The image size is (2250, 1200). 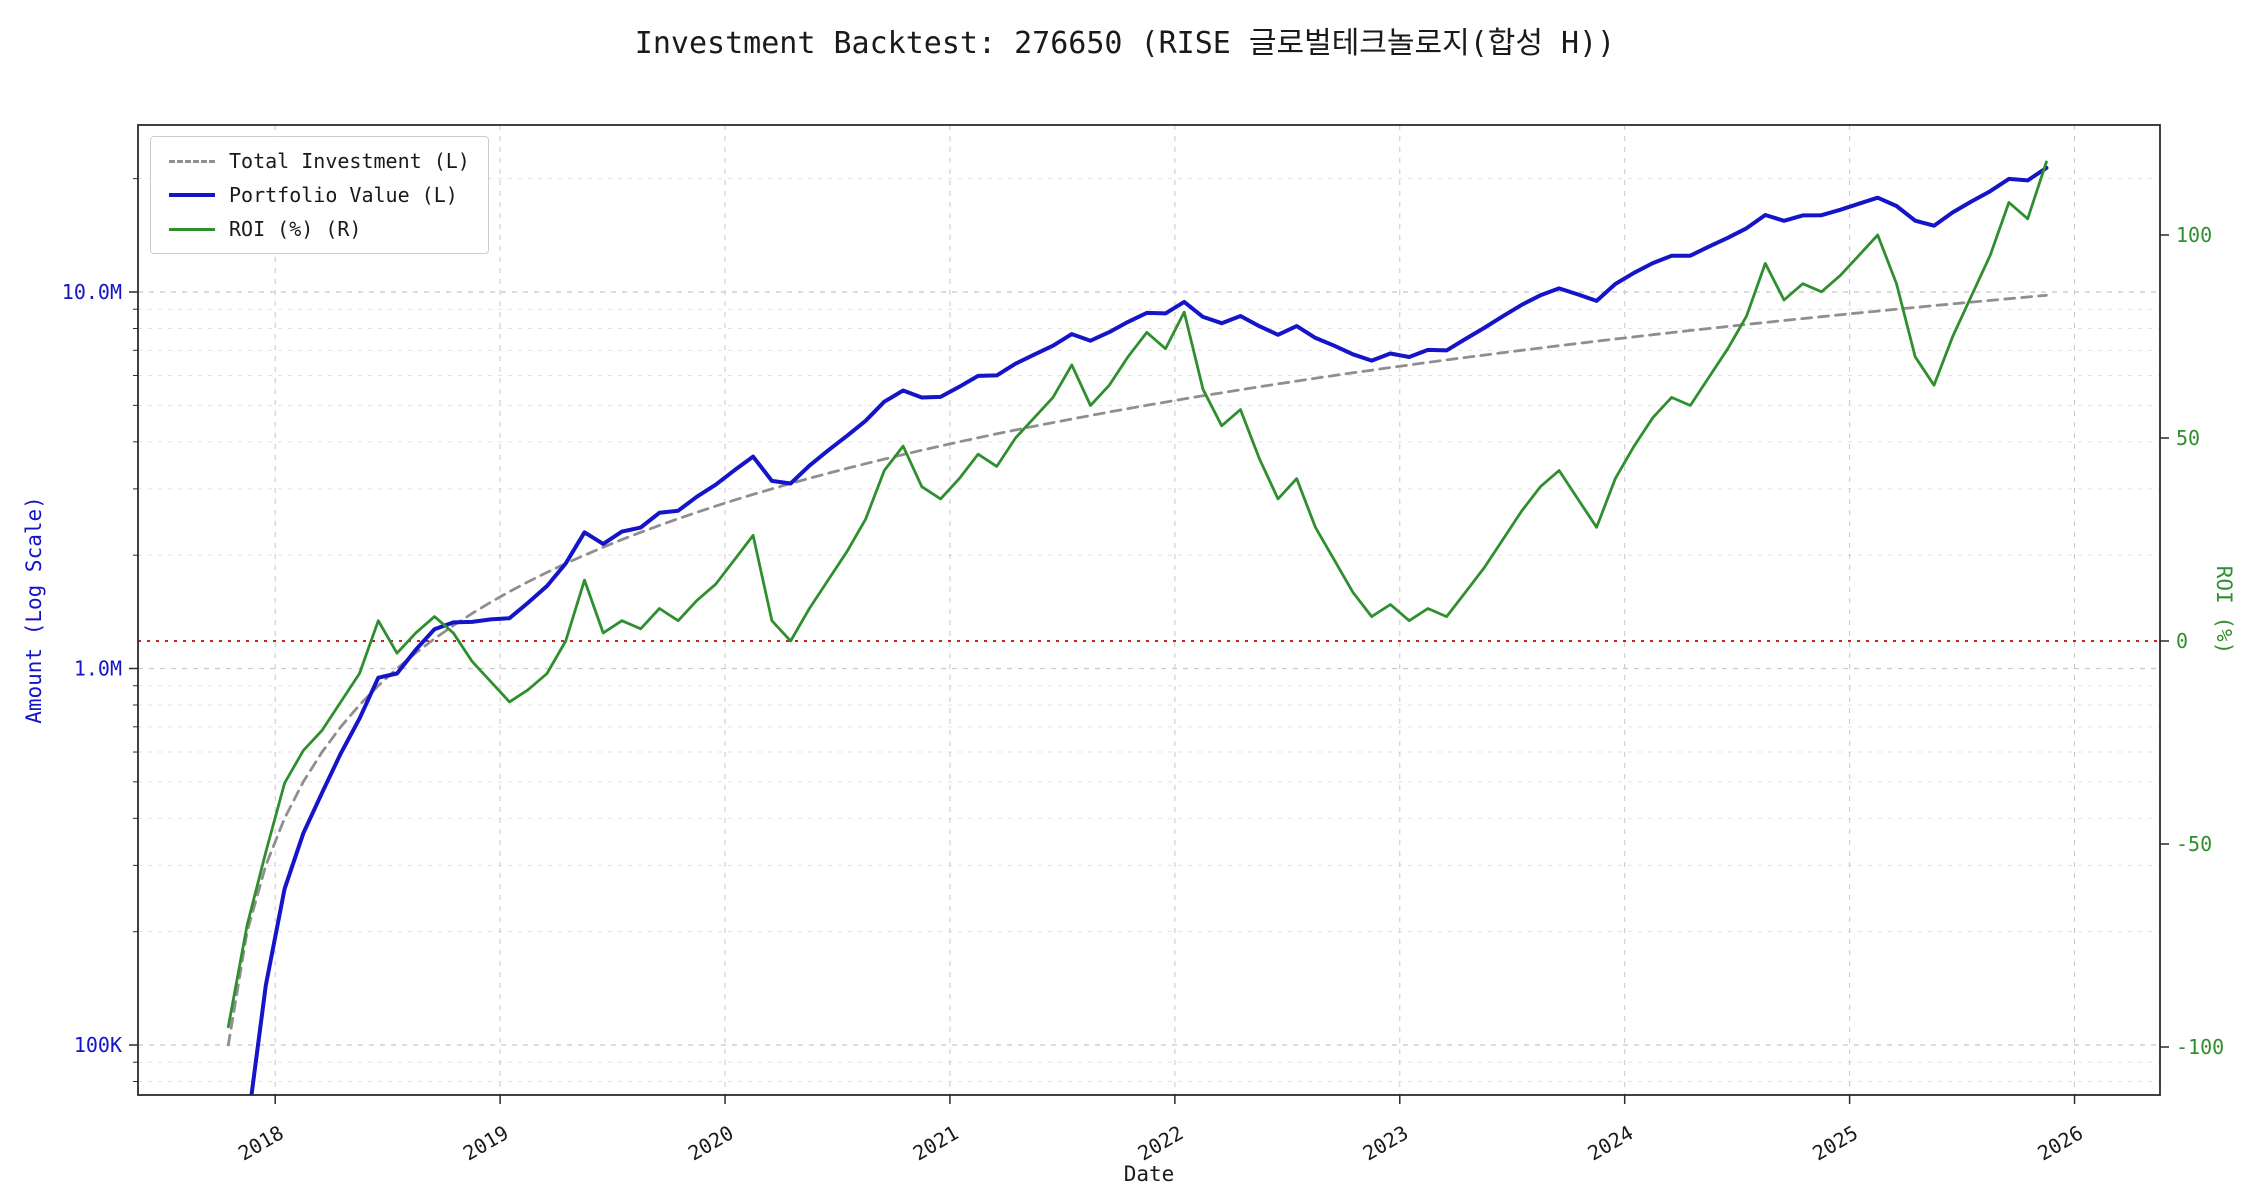 What do you see at coordinates (295, 229) in the screenshot?
I see `legend-label: ROI (%) (R)` at bounding box center [295, 229].